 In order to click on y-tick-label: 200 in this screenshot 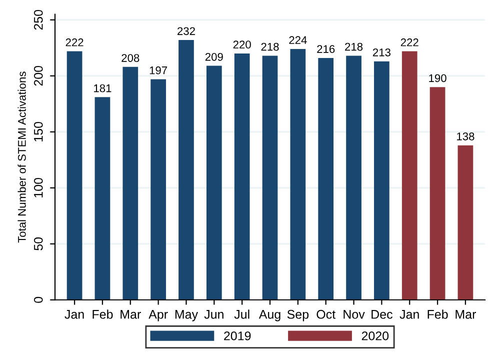, I will do `click(38, 76)`.